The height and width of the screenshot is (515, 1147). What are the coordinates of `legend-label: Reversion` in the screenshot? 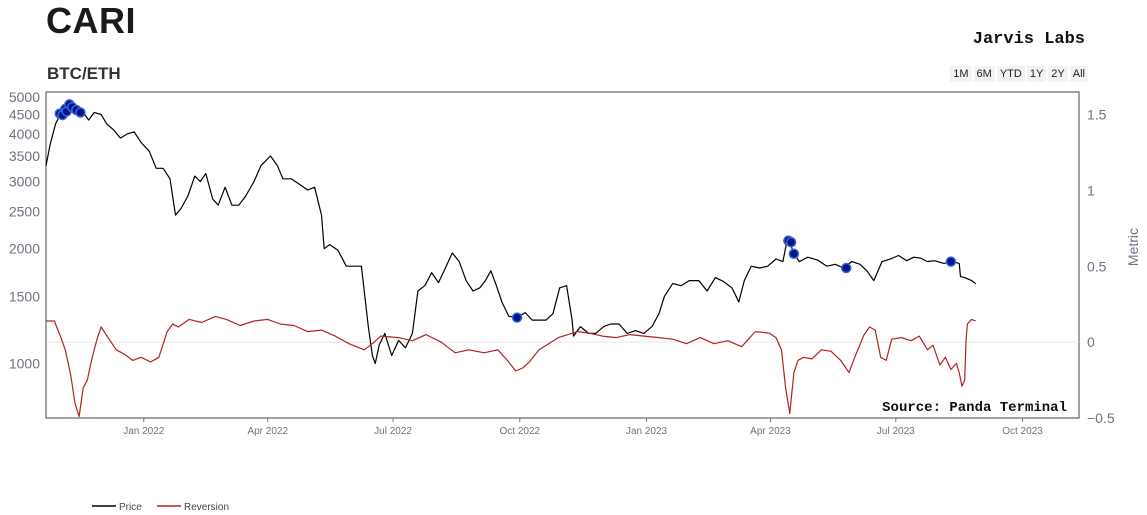 It's located at (206, 507).